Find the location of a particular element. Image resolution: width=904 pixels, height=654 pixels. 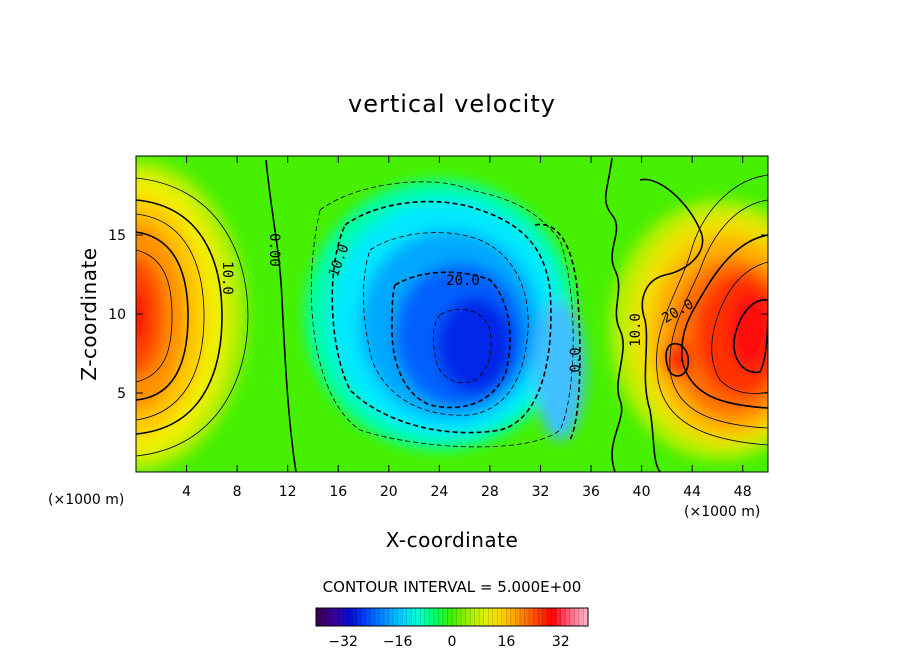

x-tick-label: 8 is located at coordinates (237, 492).